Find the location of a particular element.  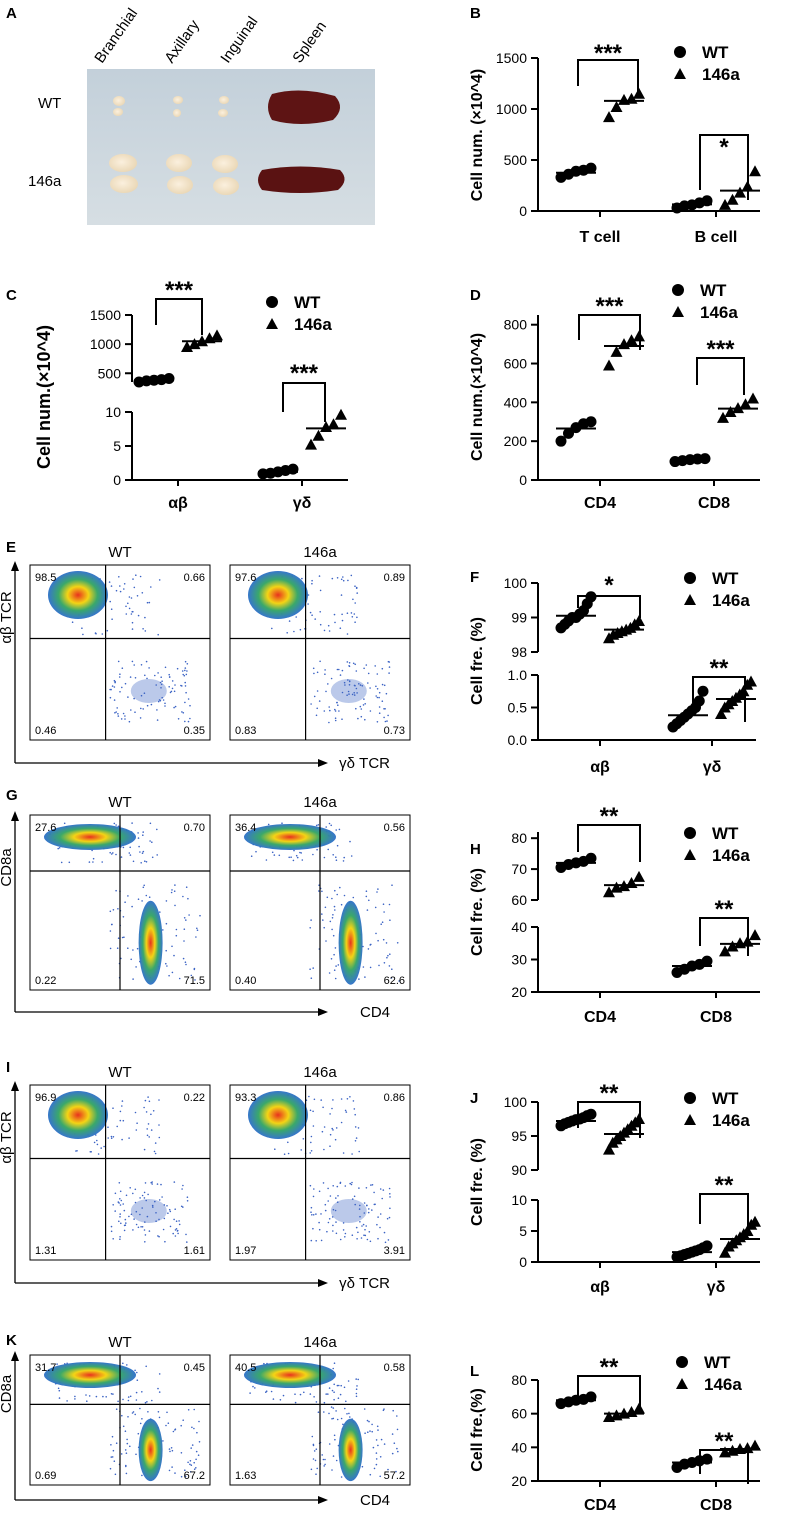

flow-plot-wt: WT 98.5 0.66 0.46 0.35 is located at coordinates (120, 642).